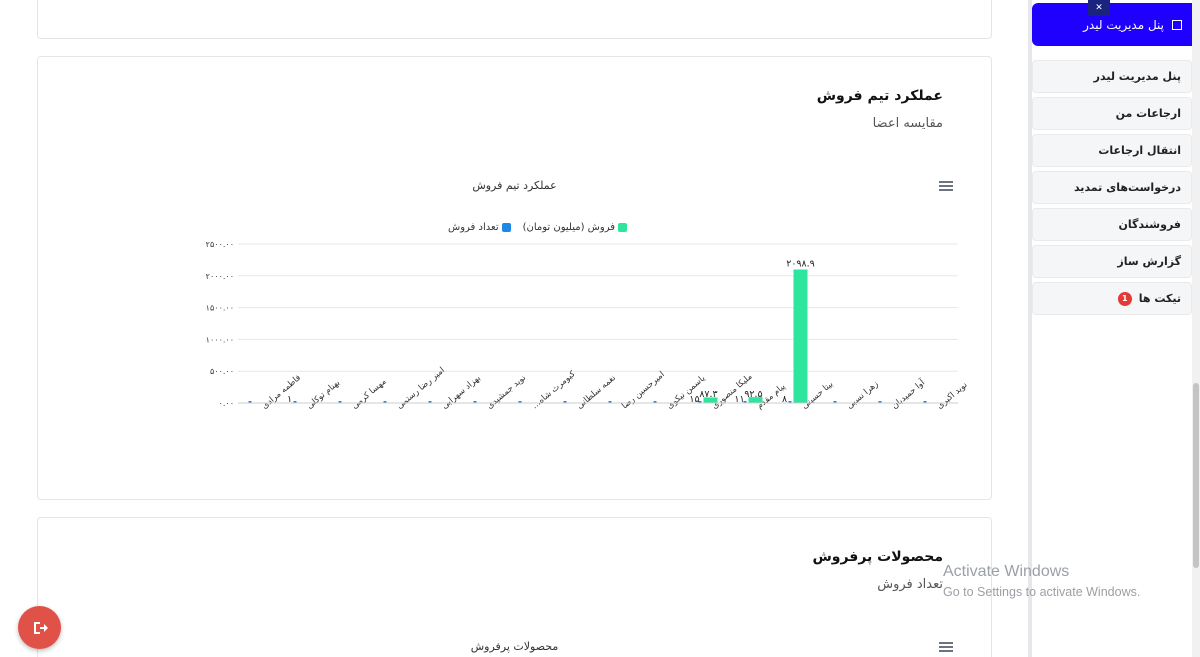 The image size is (1200, 657). Describe the element at coordinates (514, 19) in the screenshot. I see `top-chart-card` at that location.